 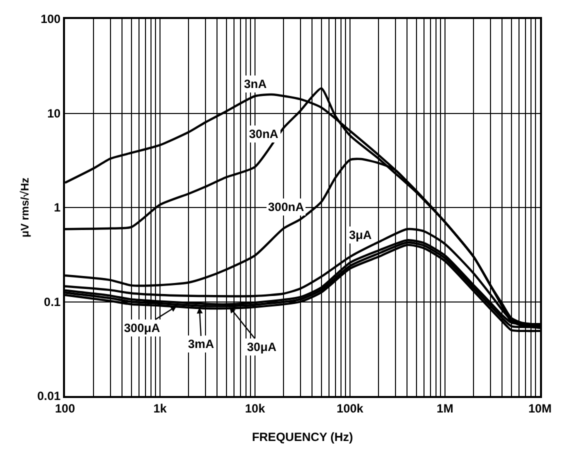 I want to click on x-tick-label: 100k, so click(x=350, y=408).